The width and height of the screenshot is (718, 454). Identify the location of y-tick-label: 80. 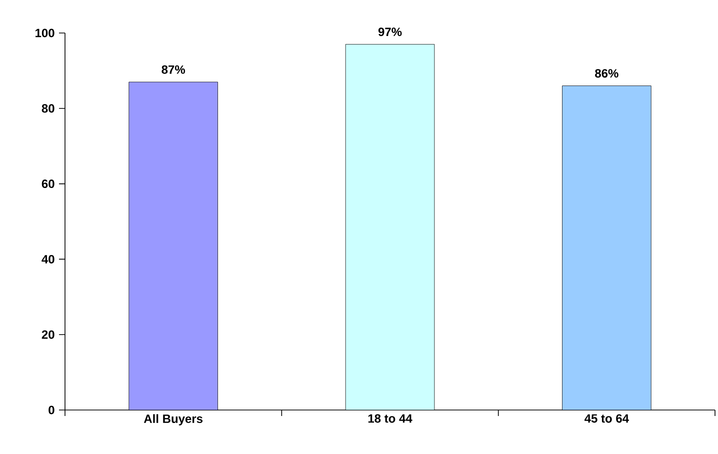
(48, 108).